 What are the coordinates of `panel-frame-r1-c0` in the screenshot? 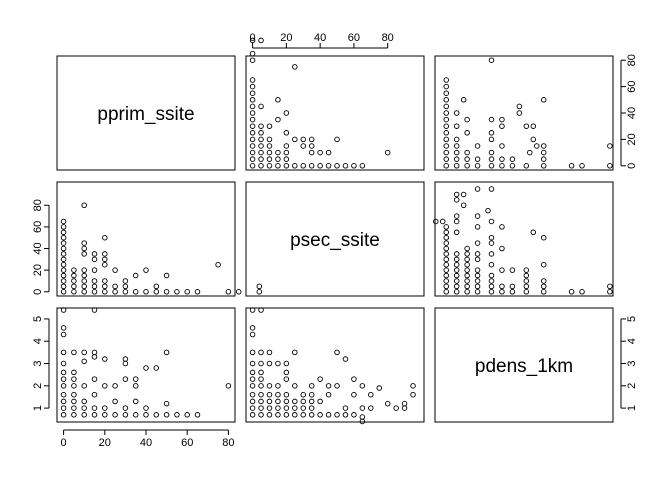 It's located at (146, 239).